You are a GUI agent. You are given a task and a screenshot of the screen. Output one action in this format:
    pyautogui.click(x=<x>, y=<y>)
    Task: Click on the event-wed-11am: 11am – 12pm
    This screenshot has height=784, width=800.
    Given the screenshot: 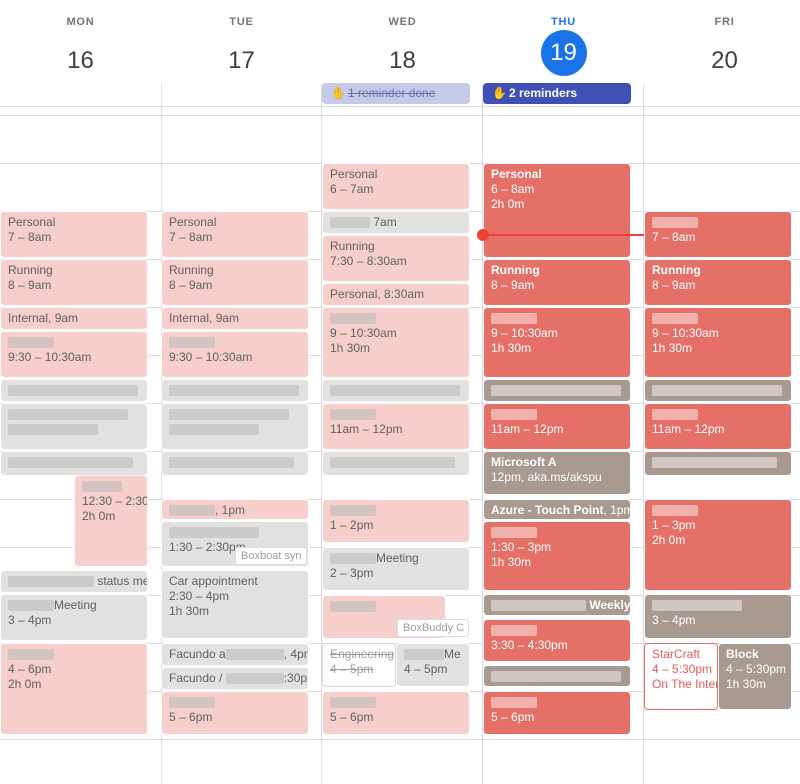 What is the action you would take?
    pyautogui.click(x=396, y=426)
    